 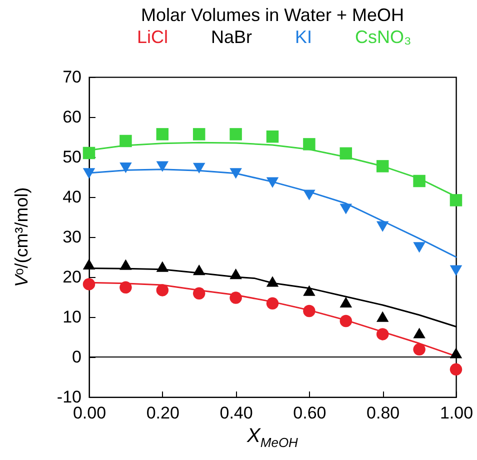 I want to click on y-tick-label: 0, so click(x=77, y=357).